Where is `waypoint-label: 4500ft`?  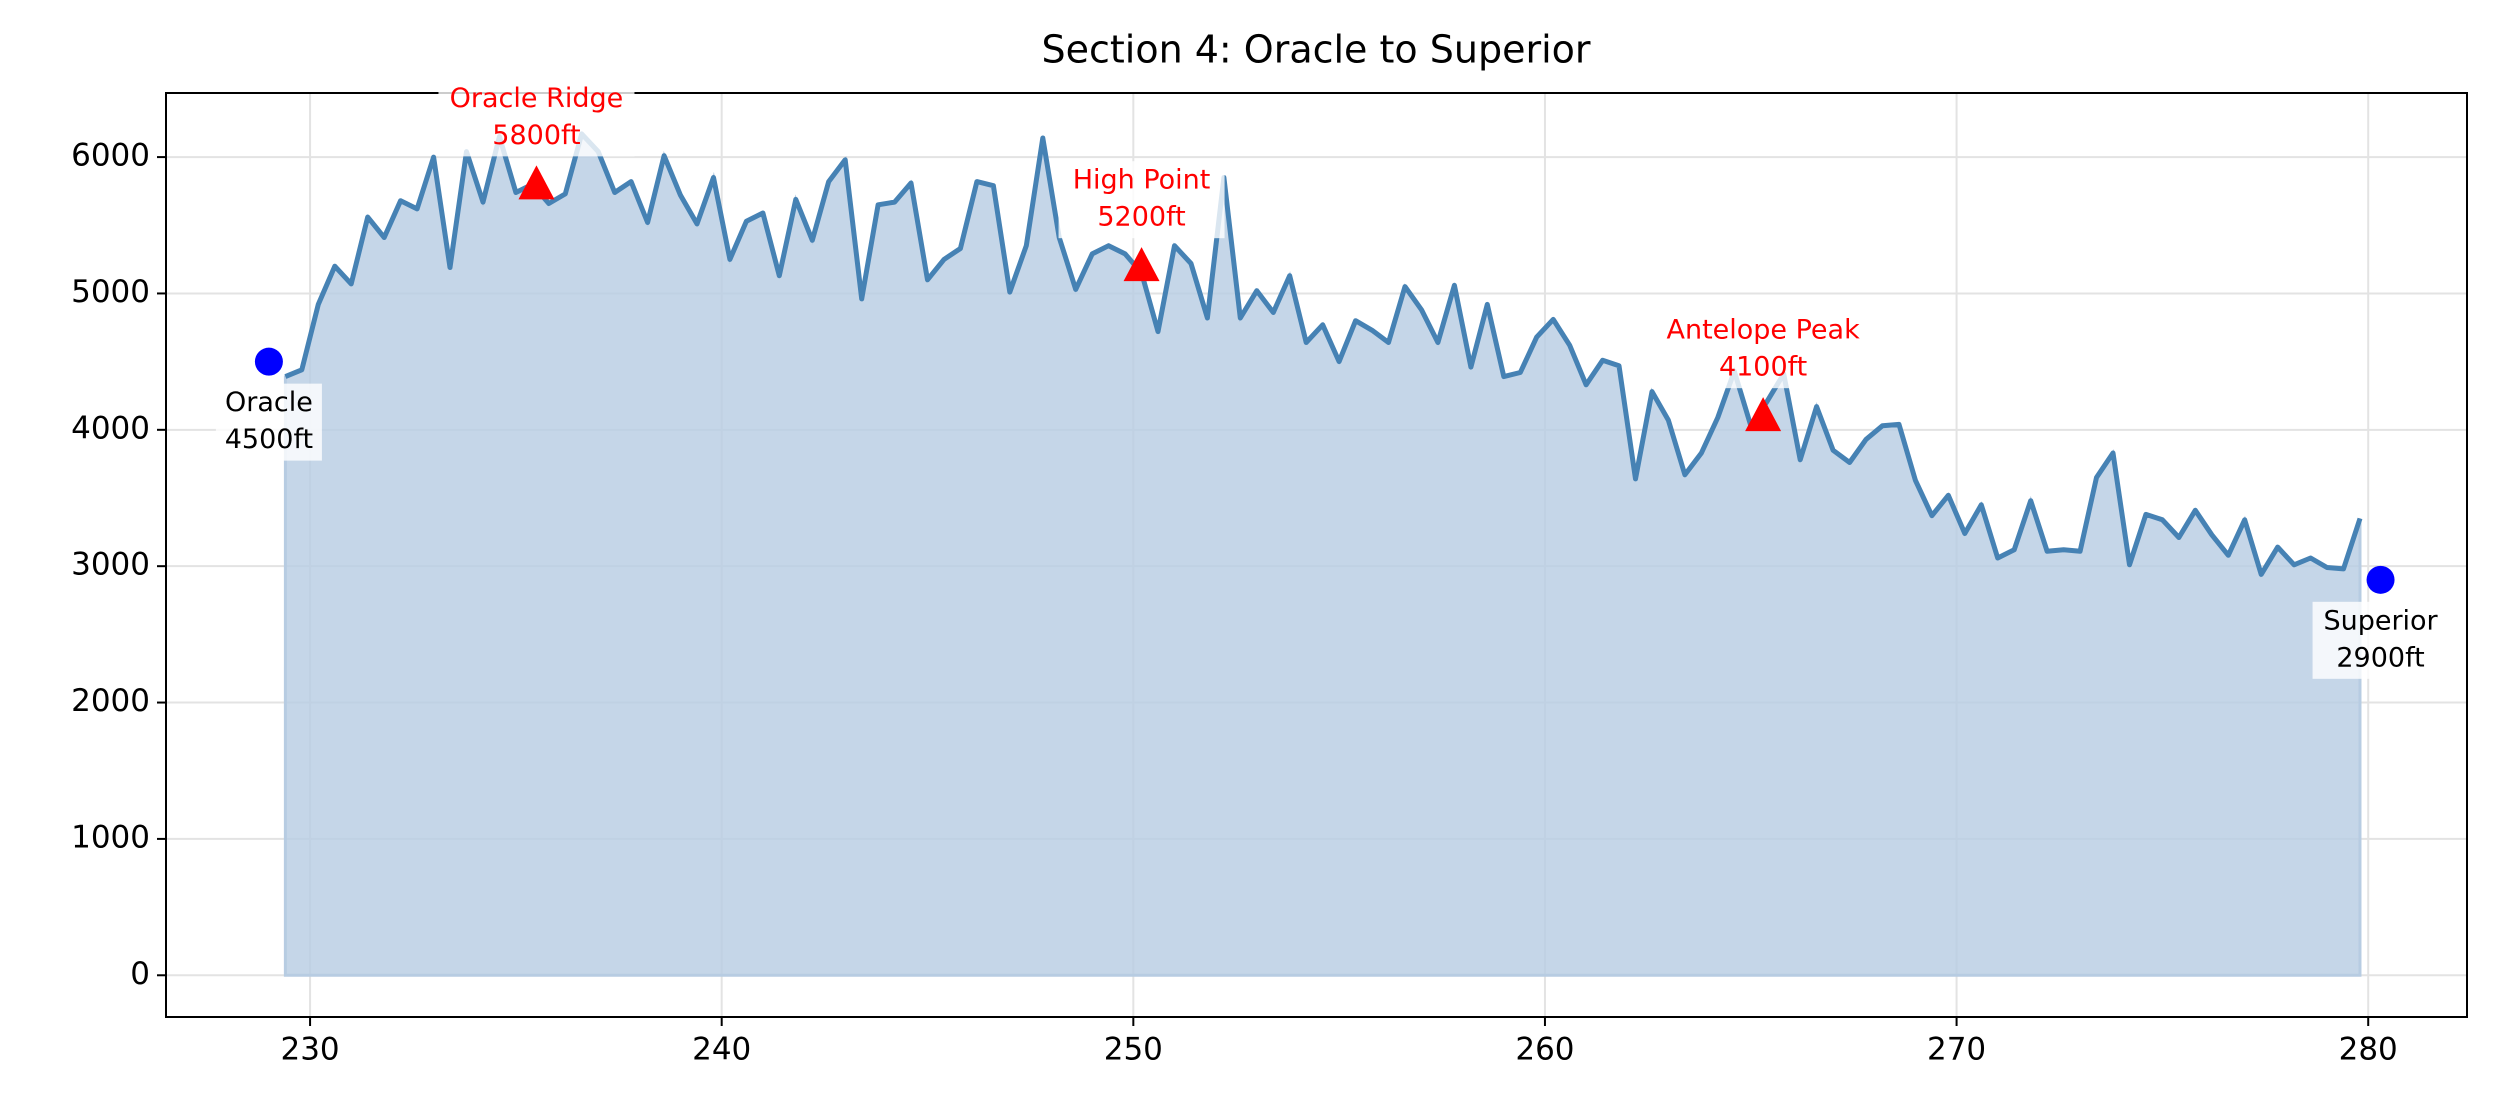
waypoint-label: 4500ft is located at coordinates (269, 439).